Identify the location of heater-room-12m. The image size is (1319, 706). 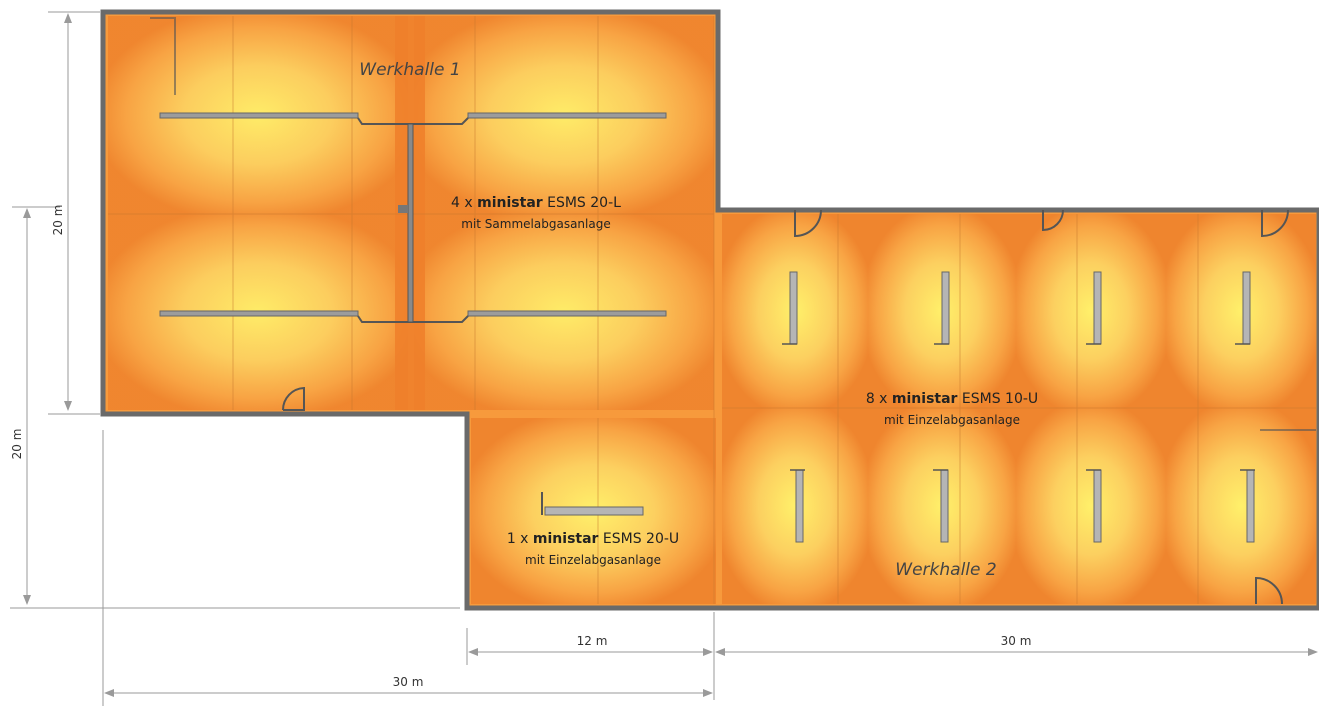
(592, 504).